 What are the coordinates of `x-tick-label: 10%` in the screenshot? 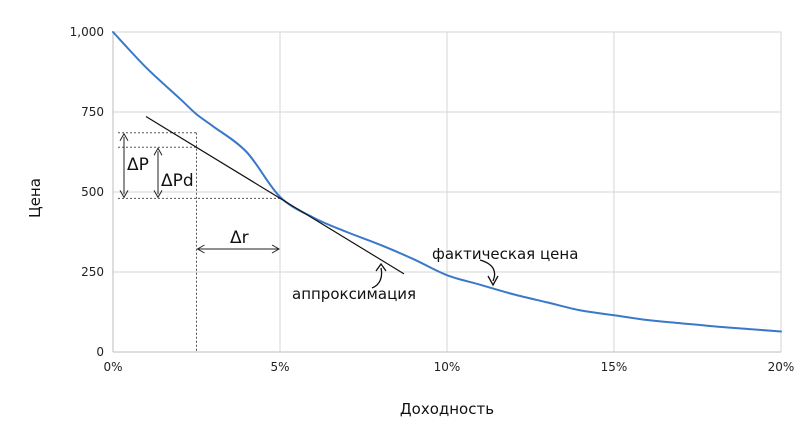 It's located at (447, 367).